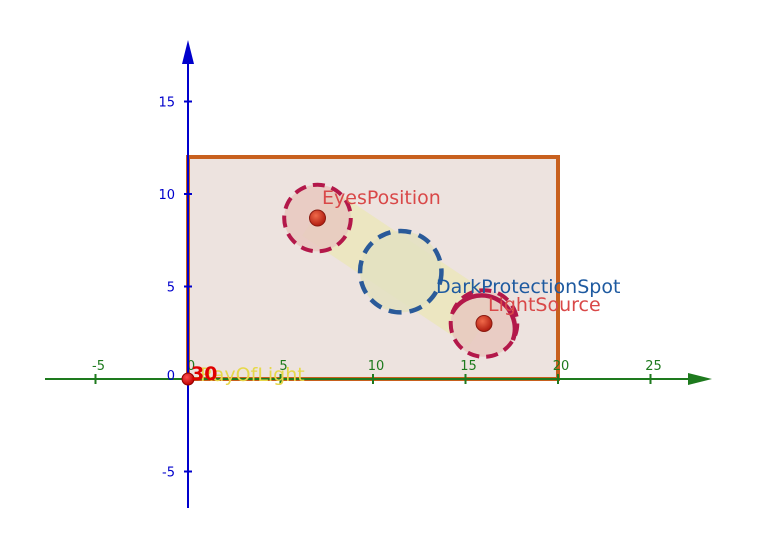 The image size is (779, 556). I want to click on y-tick-label: -5, so click(168, 473).